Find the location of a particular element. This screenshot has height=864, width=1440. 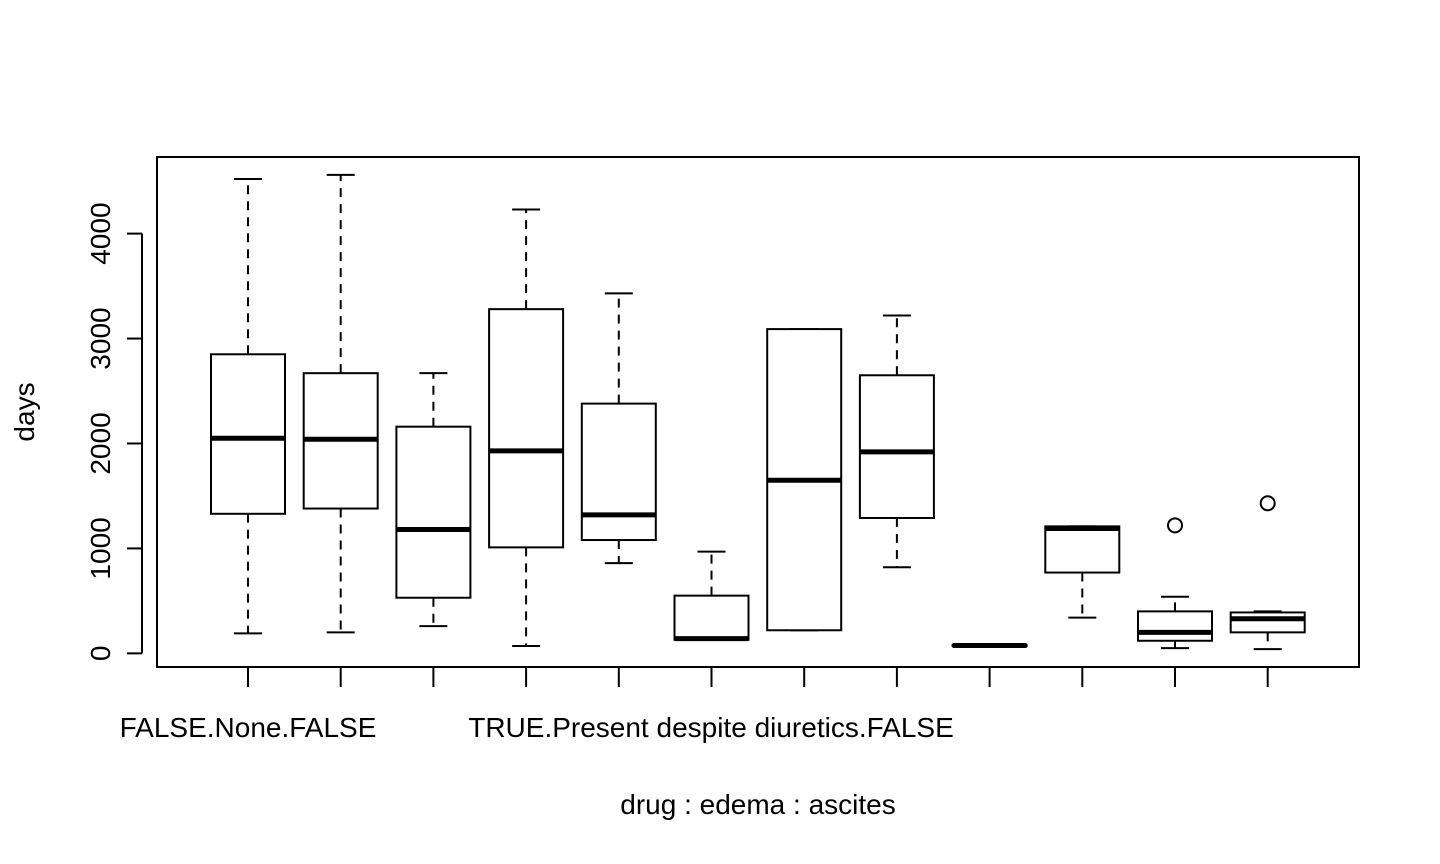

y-tick-label: 1000 is located at coordinates (100, 548).